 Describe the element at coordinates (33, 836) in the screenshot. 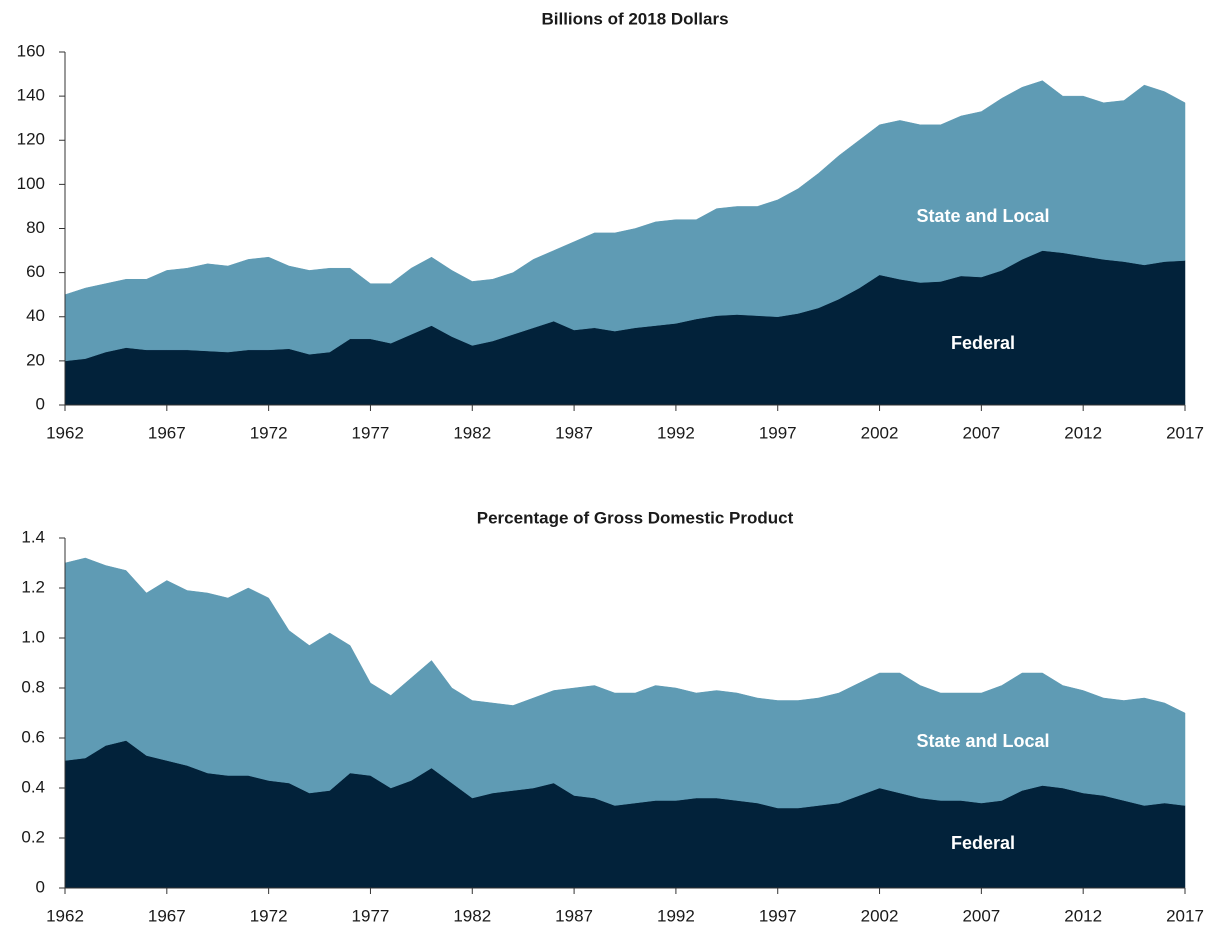

I see `y-tick-label: 0.2` at that location.